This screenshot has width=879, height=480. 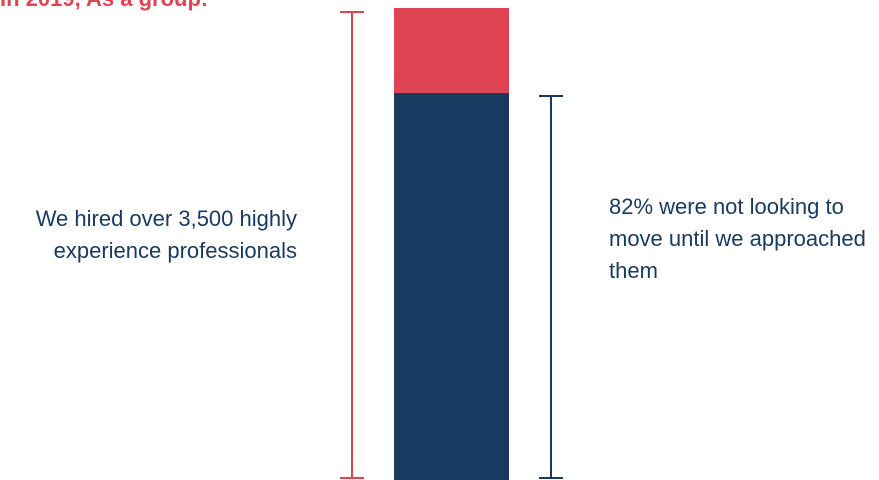 I want to click on total-bracket, so click(x=352, y=245).